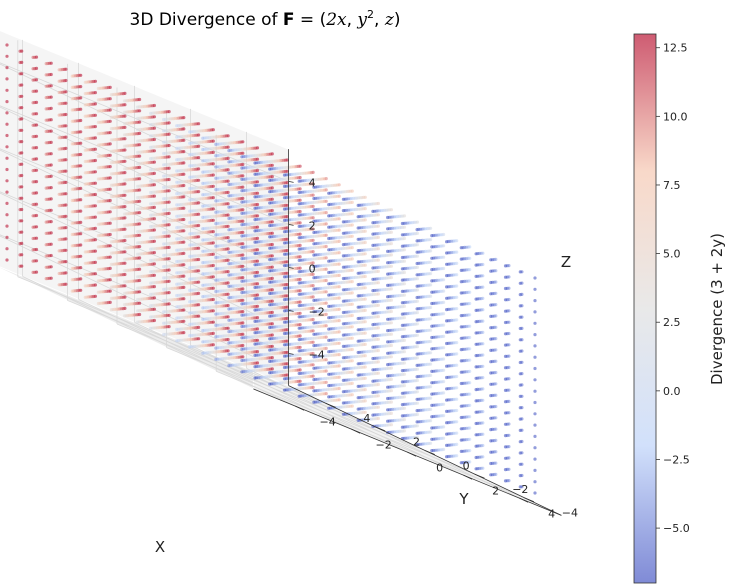 This screenshot has height=587, width=730. I want to click on title-sep2: ,, so click(379, 20).